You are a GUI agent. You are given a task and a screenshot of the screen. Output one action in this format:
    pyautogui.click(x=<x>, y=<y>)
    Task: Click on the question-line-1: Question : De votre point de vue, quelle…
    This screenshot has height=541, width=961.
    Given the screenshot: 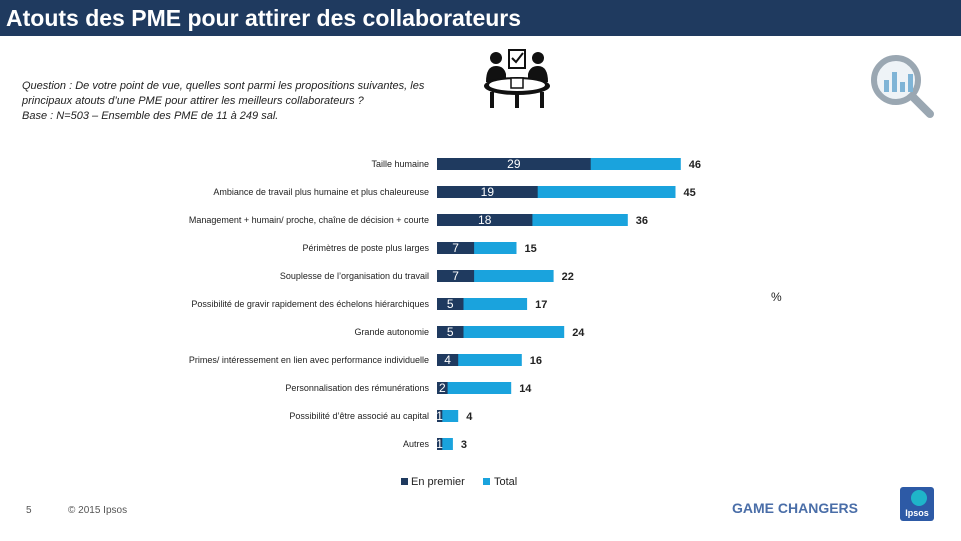 What is the action you would take?
    pyautogui.click(x=223, y=86)
    